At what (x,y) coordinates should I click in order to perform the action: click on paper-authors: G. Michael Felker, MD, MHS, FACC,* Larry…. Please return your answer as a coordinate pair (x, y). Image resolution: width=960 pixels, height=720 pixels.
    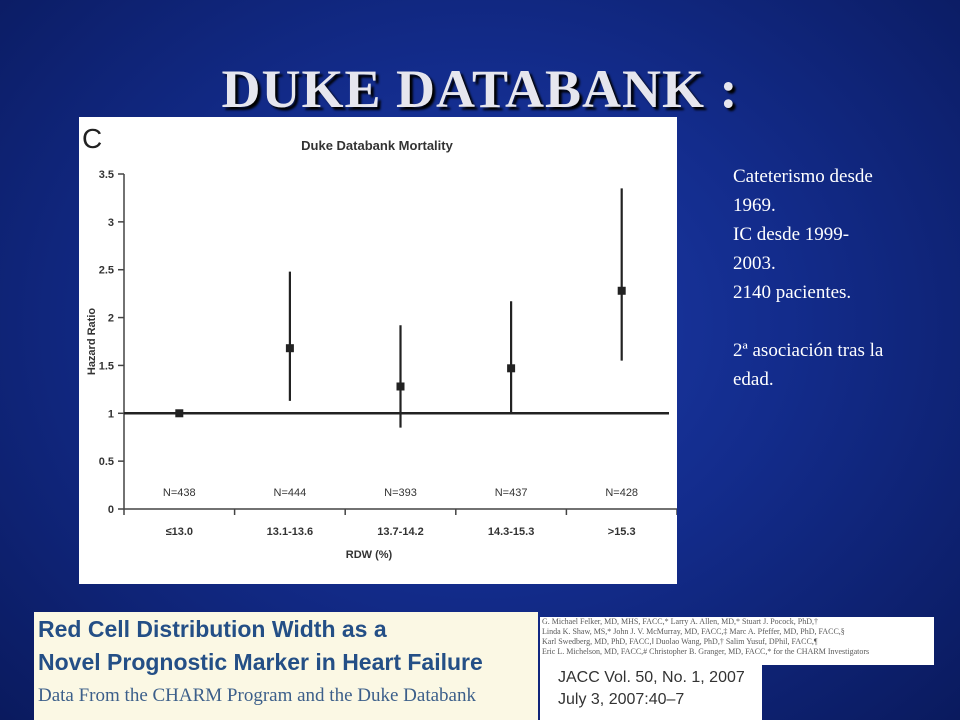
    Looking at the image, I should click on (737, 641).